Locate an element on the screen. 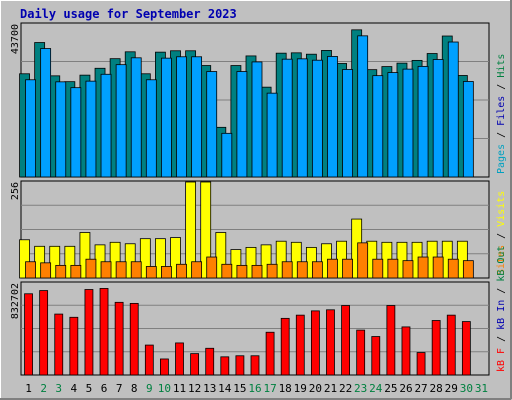  day-label: 28 is located at coordinates (436, 388).